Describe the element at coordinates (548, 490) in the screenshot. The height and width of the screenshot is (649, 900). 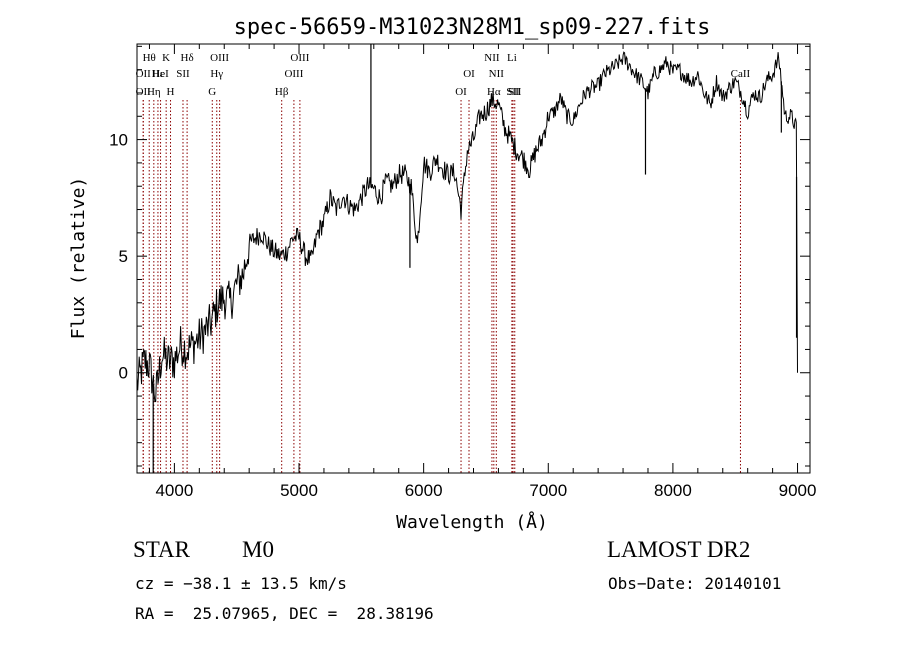
I see `x-tick-label-7000: 7000` at that location.